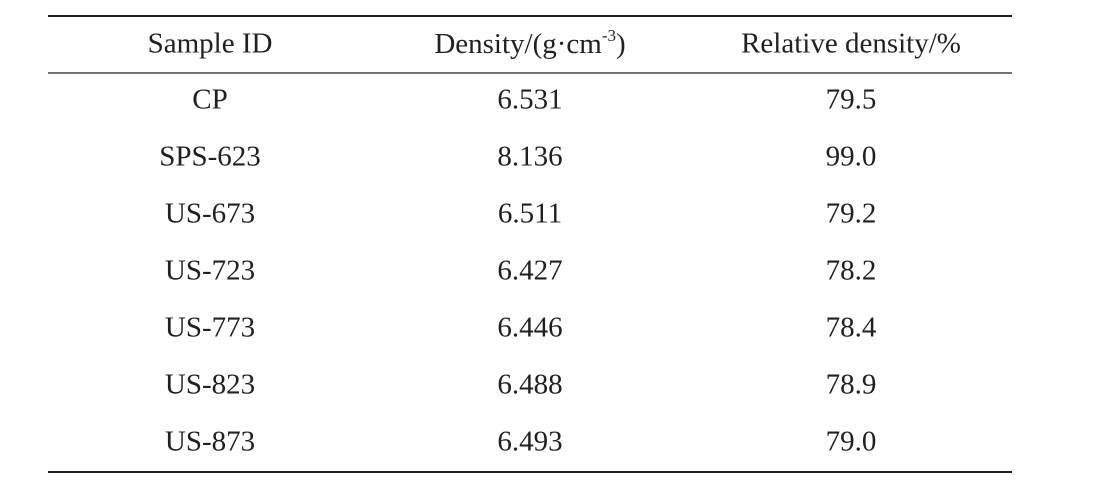 The image size is (1119, 494). Describe the element at coordinates (851, 157) in the screenshot. I see `table-cell: 99.0` at that location.